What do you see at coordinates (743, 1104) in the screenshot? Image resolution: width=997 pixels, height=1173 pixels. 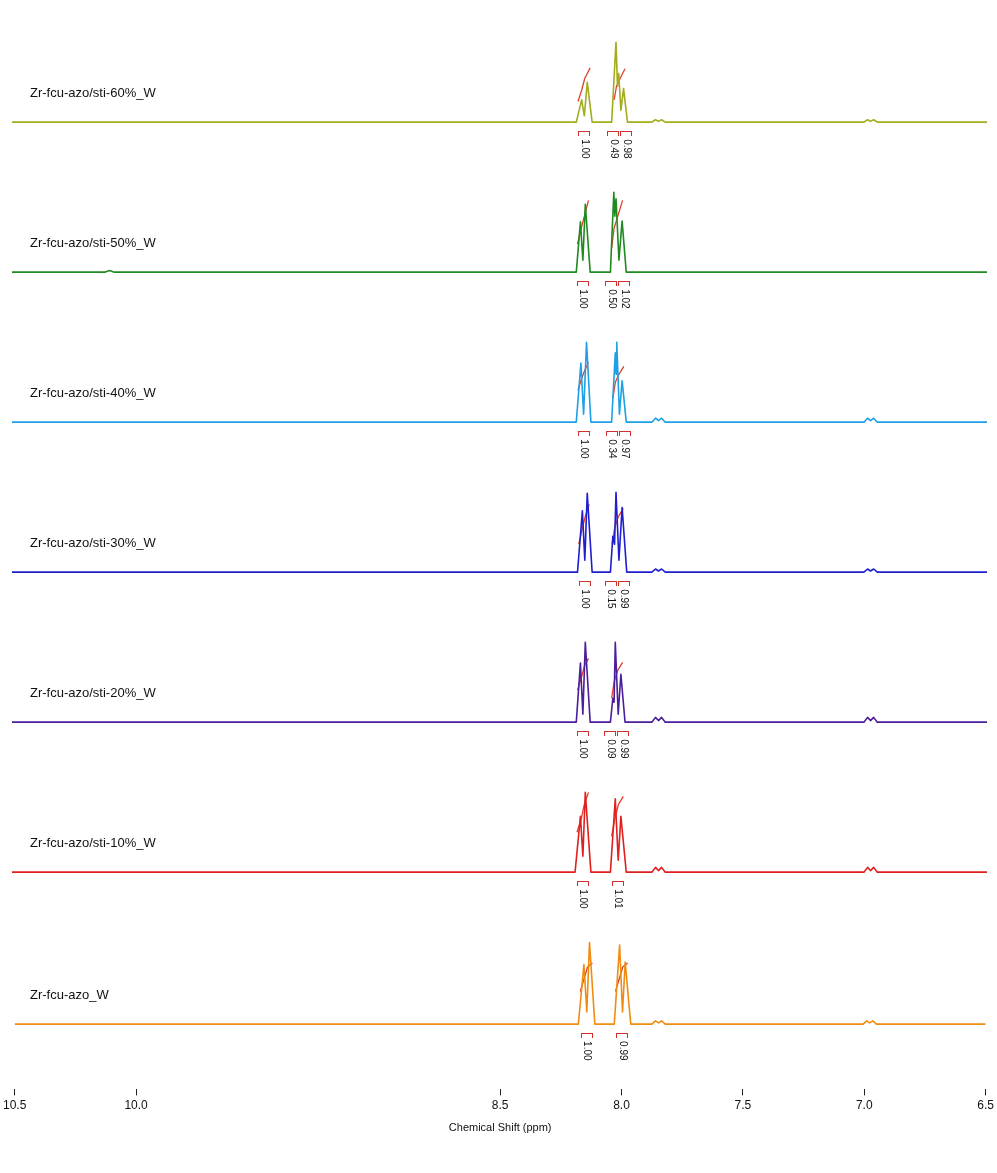 I see `x-tick-label: 7.5` at bounding box center [743, 1104].